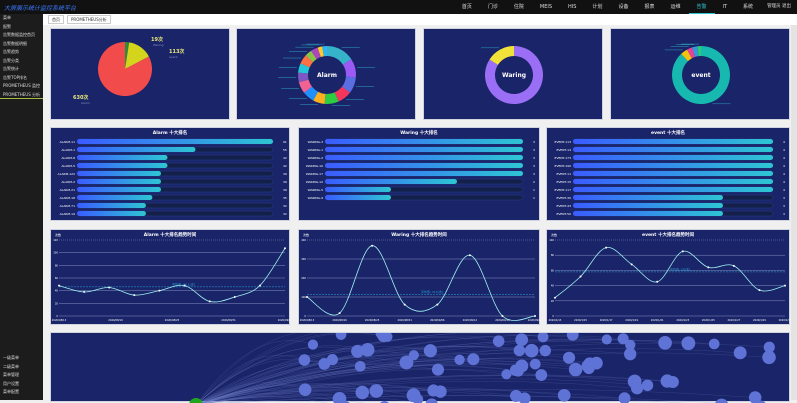  I want to click on page-scrollbar, so click(794, 212).